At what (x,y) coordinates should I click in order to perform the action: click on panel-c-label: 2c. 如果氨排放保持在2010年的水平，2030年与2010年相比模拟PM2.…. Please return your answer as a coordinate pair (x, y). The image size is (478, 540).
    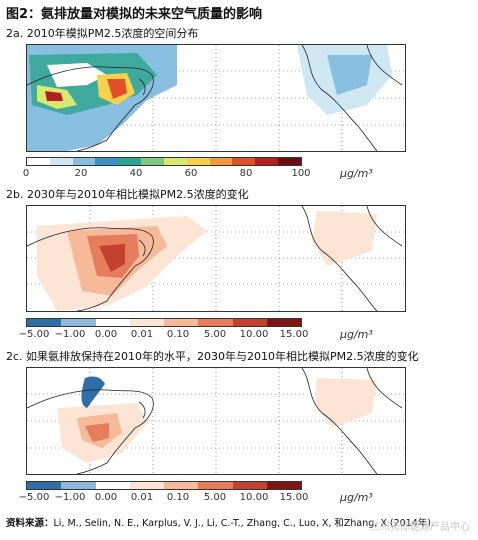
    Looking at the image, I should click on (212, 356).